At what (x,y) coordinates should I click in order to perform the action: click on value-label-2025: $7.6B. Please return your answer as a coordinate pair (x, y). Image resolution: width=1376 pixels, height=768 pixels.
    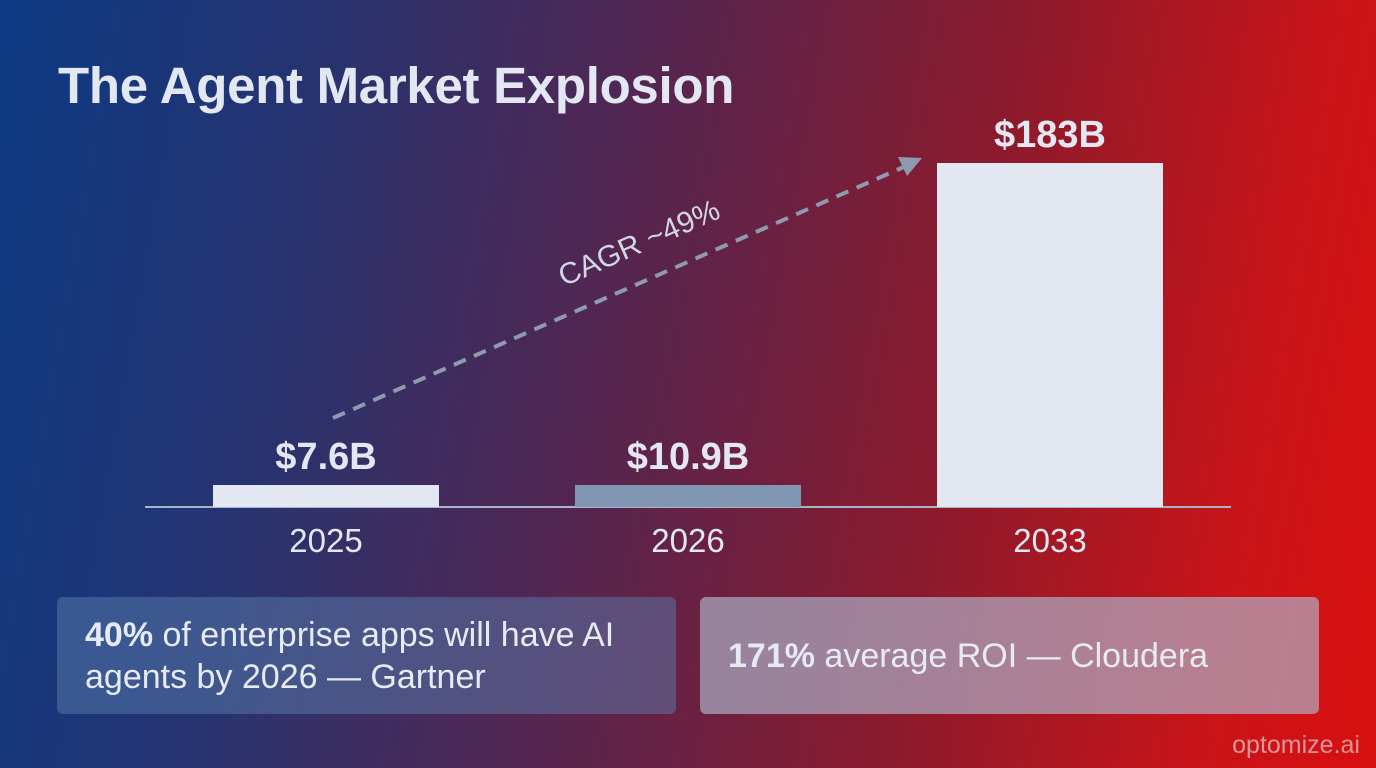
    Looking at the image, I should click on (325, 457).